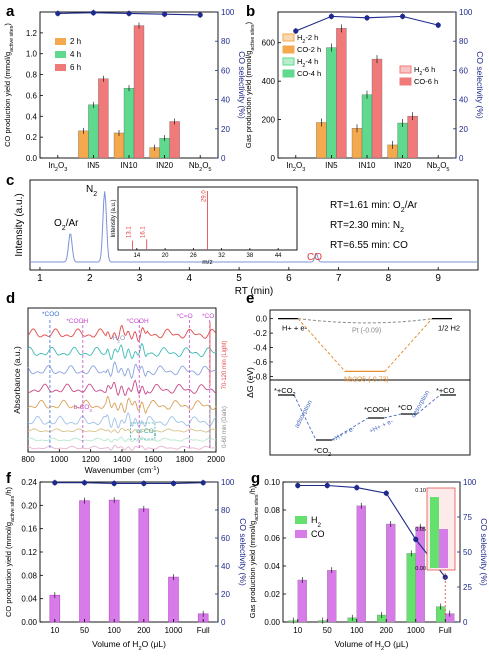 The height and width of the screenshot is (662, 489). I want to click on panel-b-y2tick-label: 60, so click(463, 70).